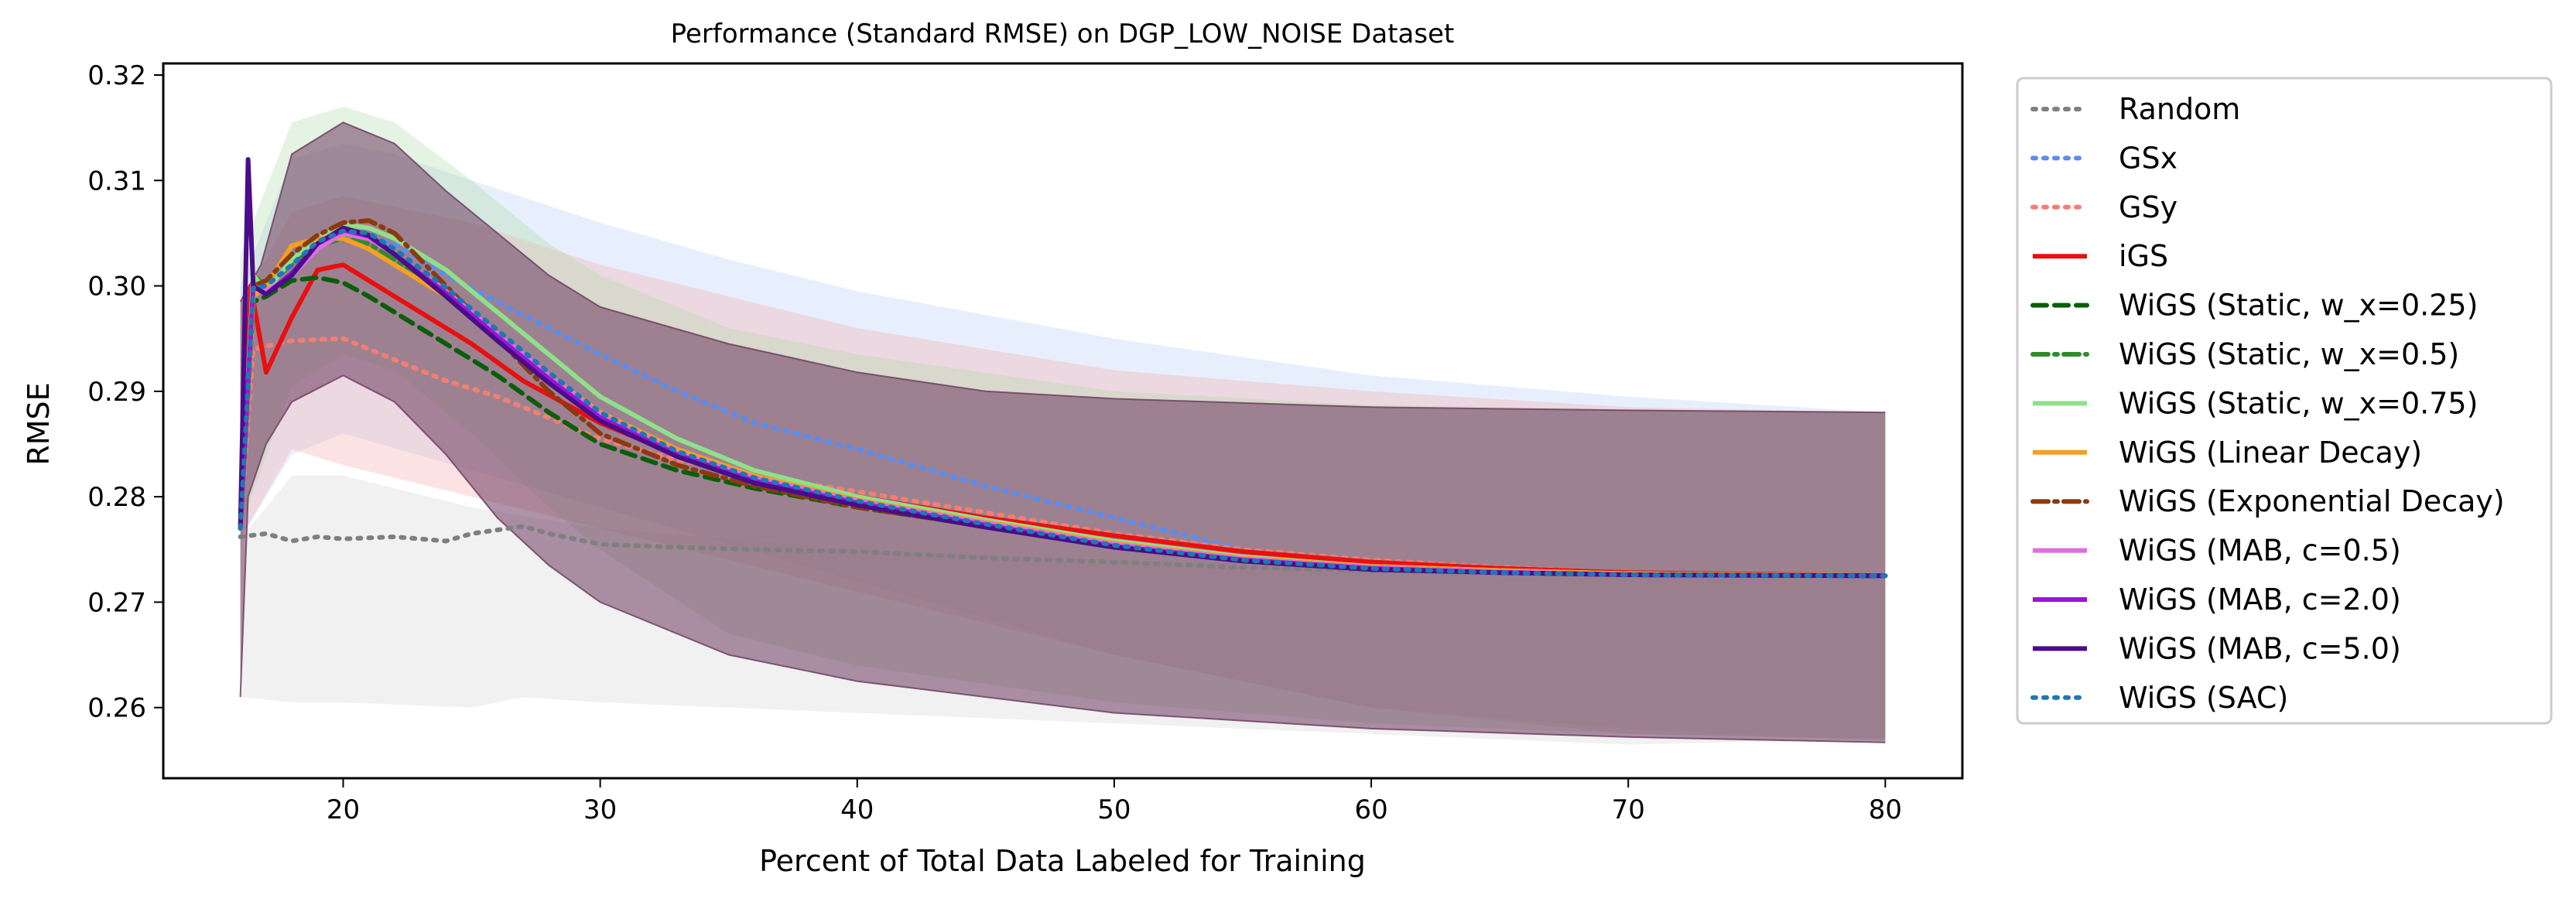 The height and width of the screenshot is (902, 2576). I want to click on legend-label: iGS, so click(2144, 256).